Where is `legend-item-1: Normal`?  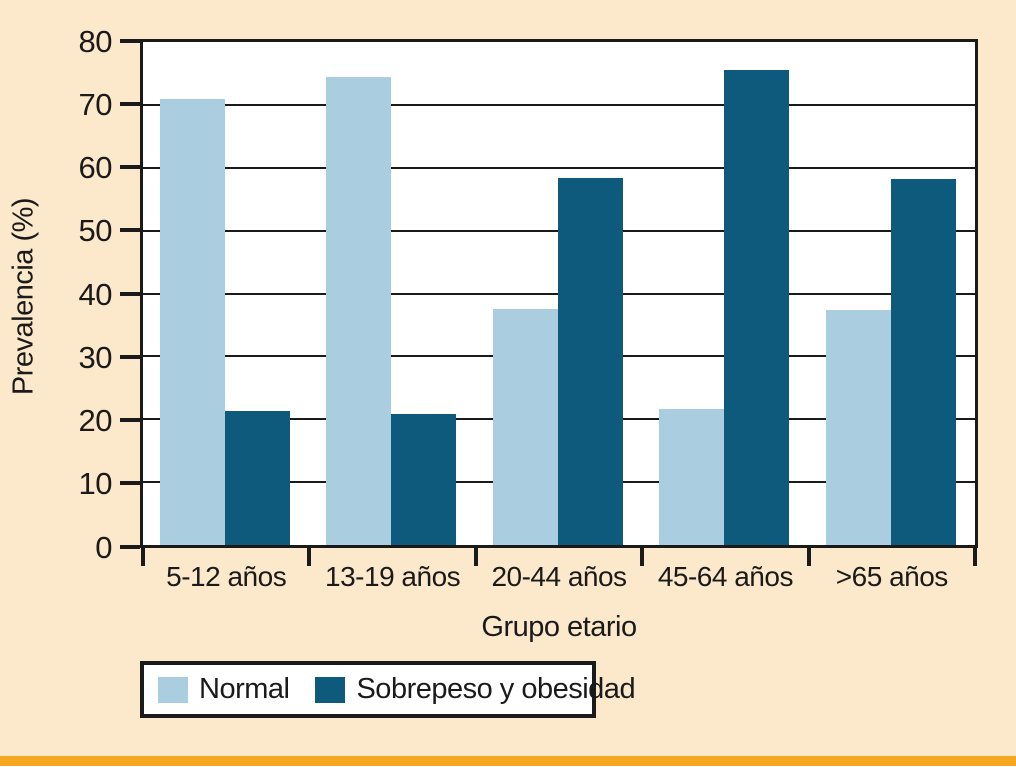
legend-item-1: Normal is located at coordinates (224, 689).